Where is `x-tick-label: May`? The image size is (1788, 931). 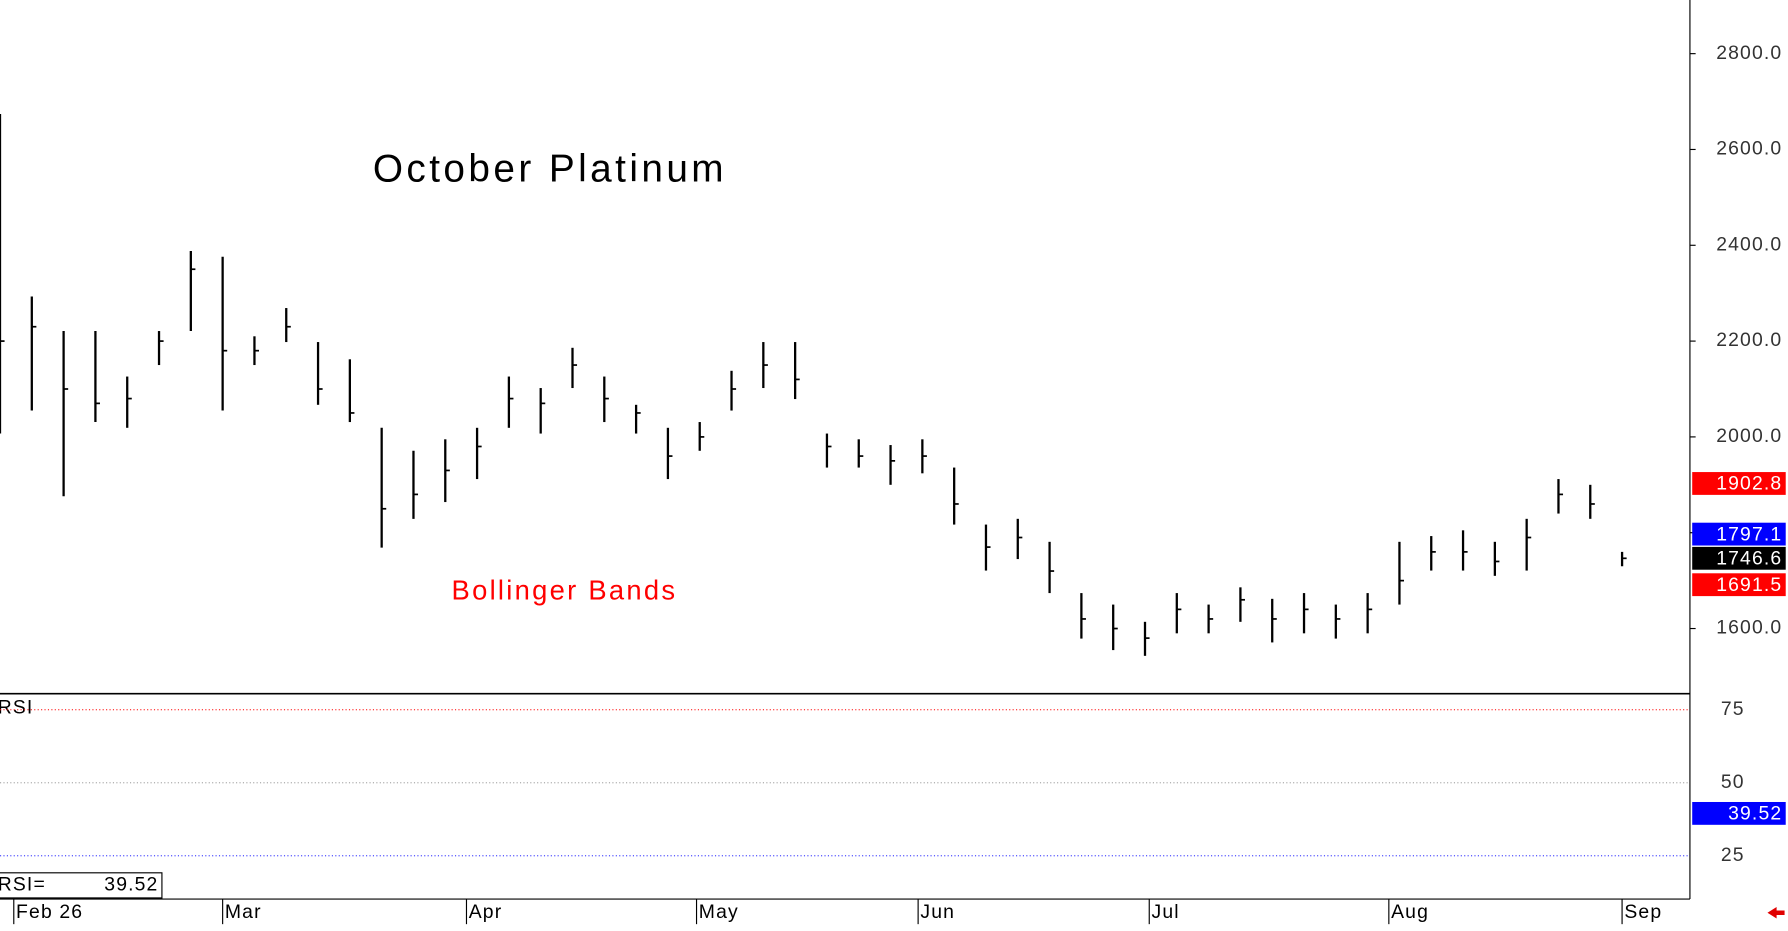
x-tick-label: May is located at coordinates (719, 912).